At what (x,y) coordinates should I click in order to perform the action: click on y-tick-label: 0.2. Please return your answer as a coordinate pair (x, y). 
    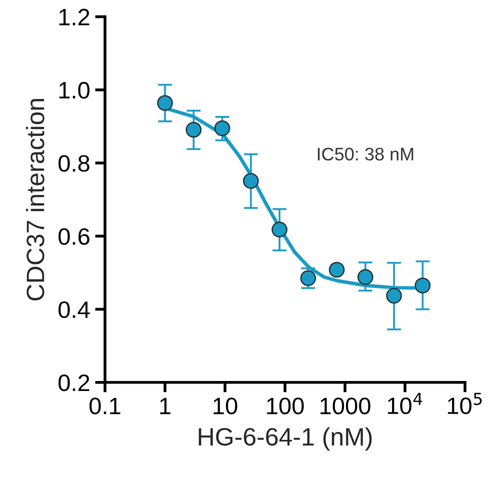
    Looking at the image, I should click on (74, 383).